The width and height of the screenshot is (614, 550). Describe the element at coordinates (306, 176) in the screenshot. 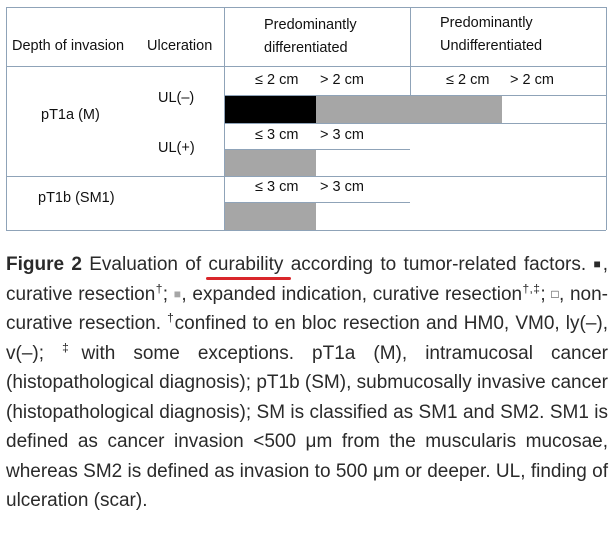

I see `section-divider` at that location.